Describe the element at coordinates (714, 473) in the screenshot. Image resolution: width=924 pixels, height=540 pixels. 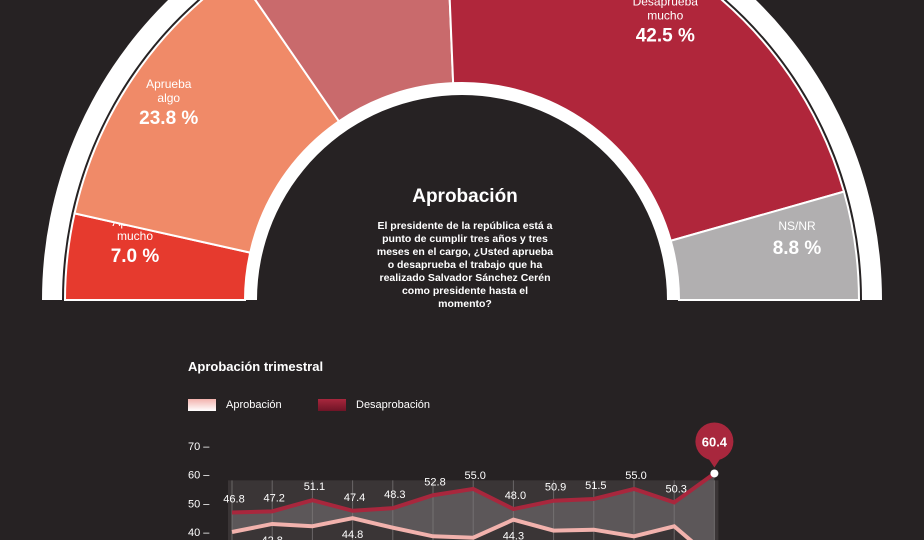
I see `last-point-marker` at that location.